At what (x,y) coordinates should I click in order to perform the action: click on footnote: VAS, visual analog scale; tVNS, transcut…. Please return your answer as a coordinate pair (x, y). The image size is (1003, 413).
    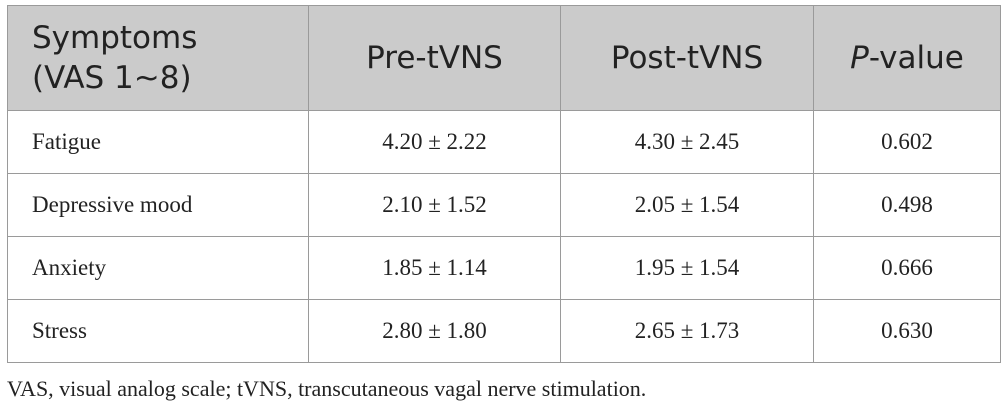
    Looking at the image, I should click on (327, 388).